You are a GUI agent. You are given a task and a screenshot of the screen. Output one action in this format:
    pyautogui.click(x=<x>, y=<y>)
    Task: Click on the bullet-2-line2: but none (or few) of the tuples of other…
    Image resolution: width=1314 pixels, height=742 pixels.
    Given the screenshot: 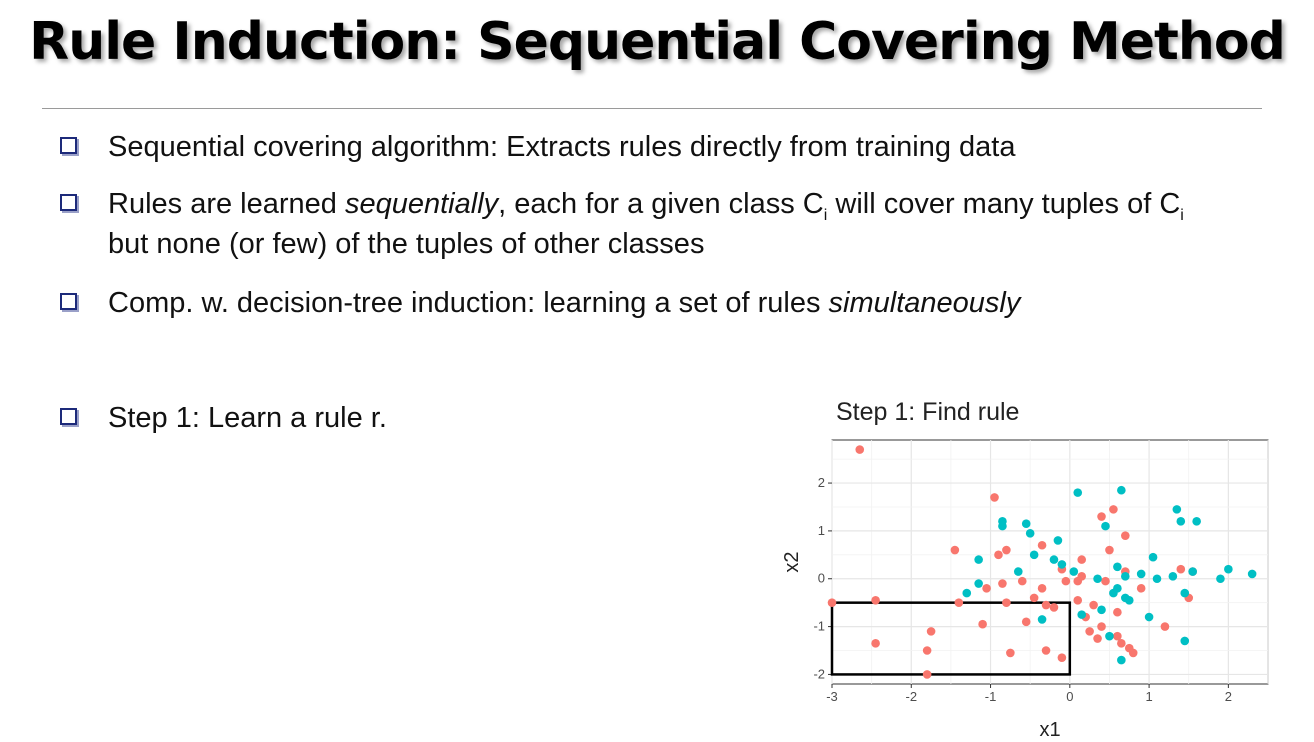 What is the action you would take?
    pyautogui.click(x=406, y=244)
    